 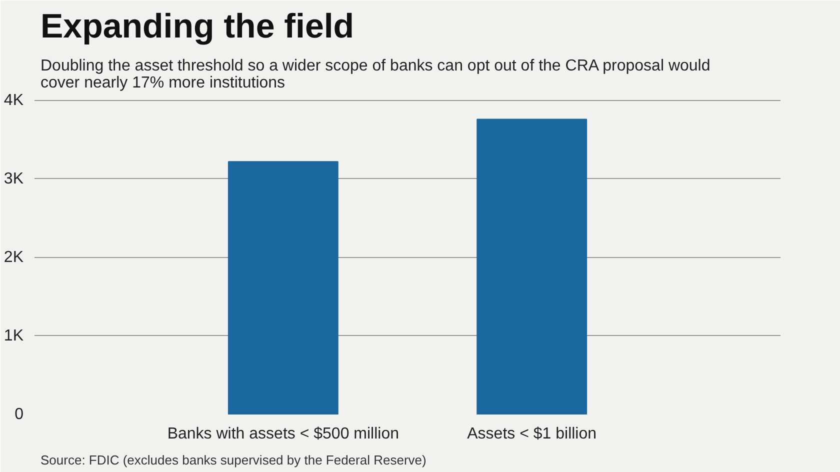 What do you see at coordinates (14, 335) in the screenshot?
I see `y-tick-label: 1K` at bounding box center [14, 335].